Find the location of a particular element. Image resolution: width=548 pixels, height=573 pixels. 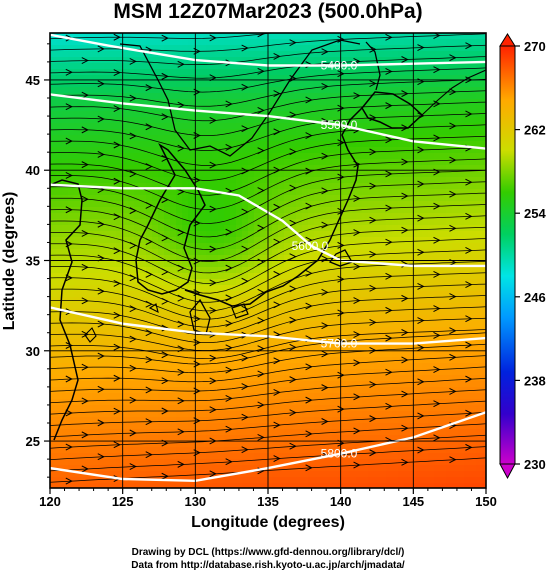

y-tick-label: 40 is located at coordinates (33, 170).